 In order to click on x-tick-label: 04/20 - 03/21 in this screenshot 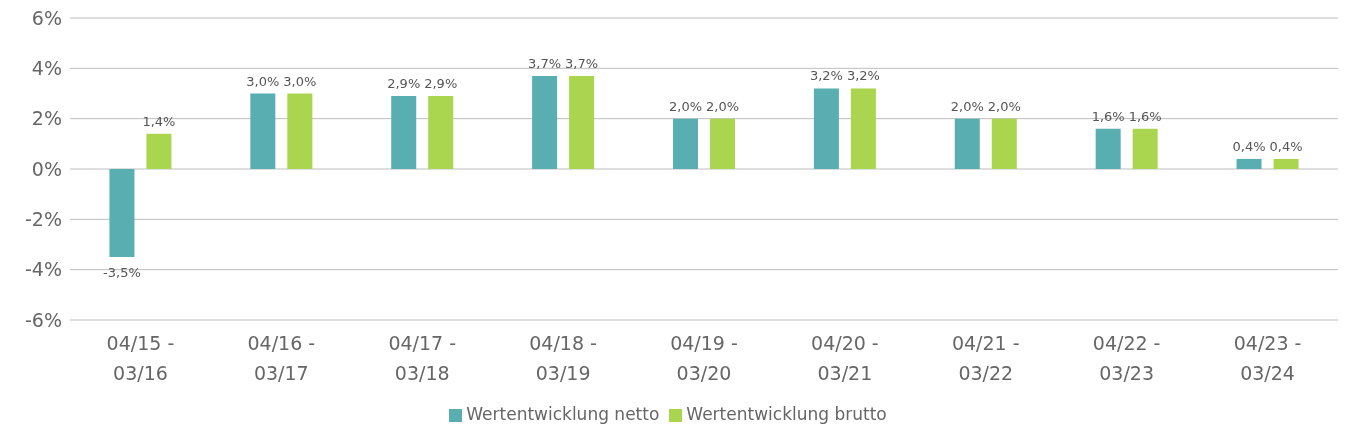, I will do `click(845, 358)`.